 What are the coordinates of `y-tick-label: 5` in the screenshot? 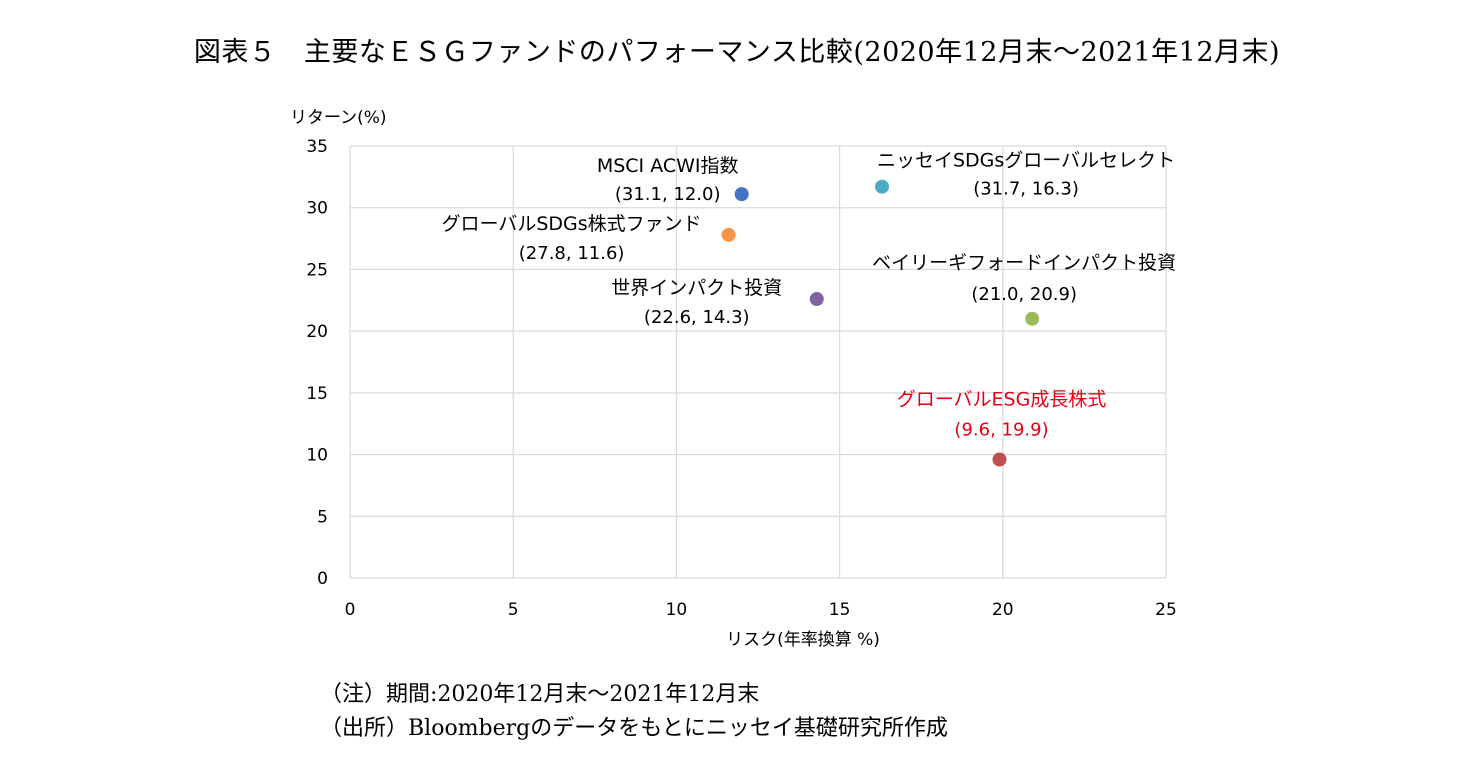 It's located at (322, 517).